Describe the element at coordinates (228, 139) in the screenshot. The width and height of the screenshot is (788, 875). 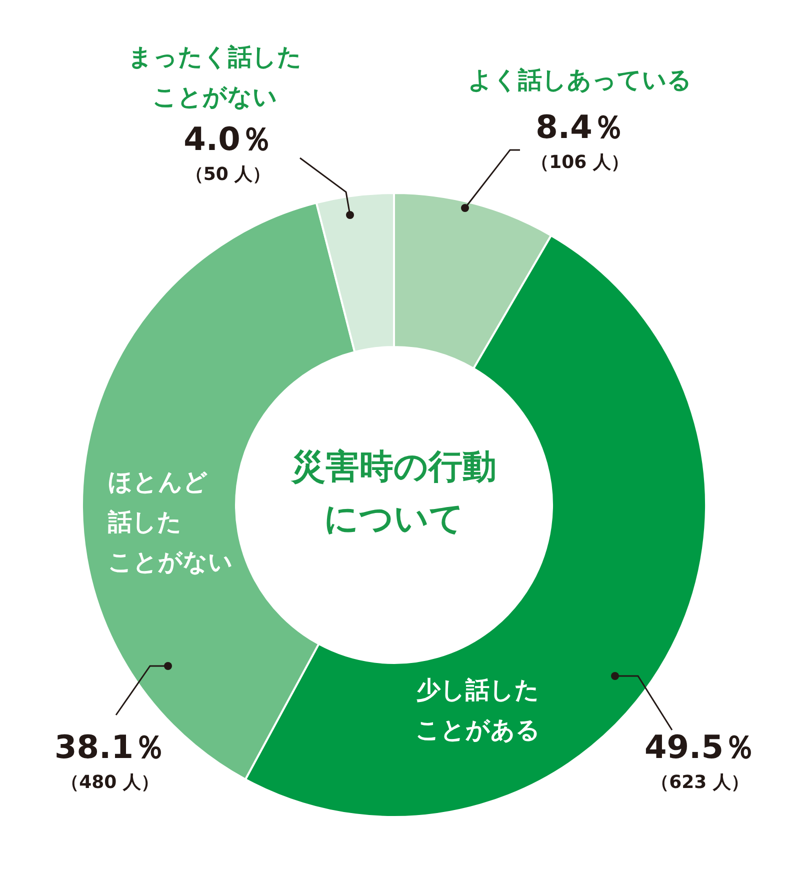
I see `data-label: 4.0％` at that location.